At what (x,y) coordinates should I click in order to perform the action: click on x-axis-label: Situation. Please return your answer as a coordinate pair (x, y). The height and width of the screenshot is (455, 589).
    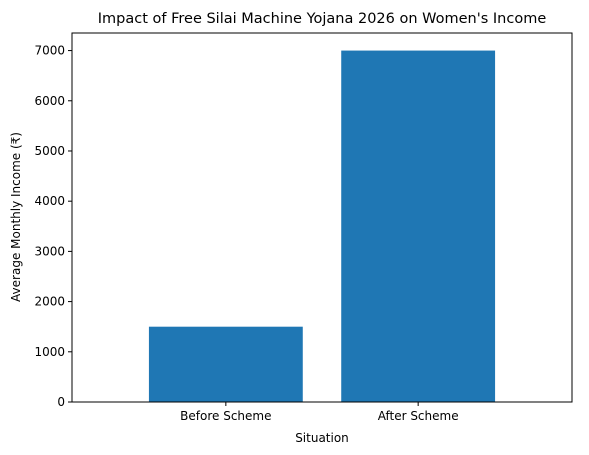
    Looking at the image, I should click on (322, 438).